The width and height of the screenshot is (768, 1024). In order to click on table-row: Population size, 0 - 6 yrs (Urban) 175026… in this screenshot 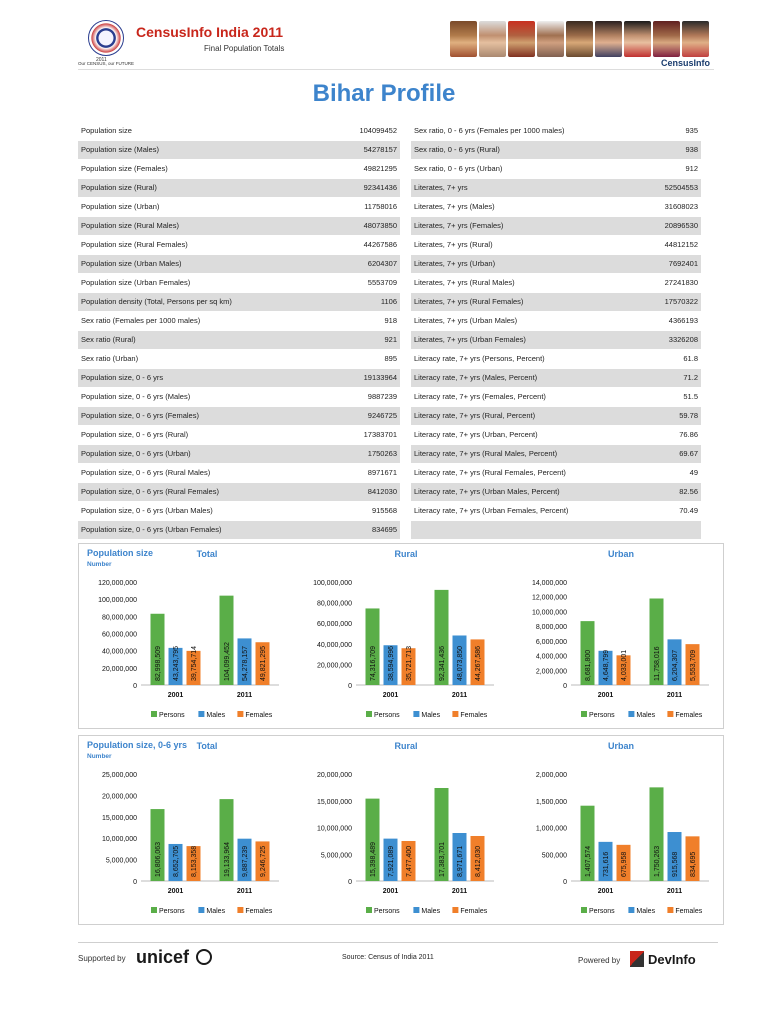, I will do `click(239, 454)`.